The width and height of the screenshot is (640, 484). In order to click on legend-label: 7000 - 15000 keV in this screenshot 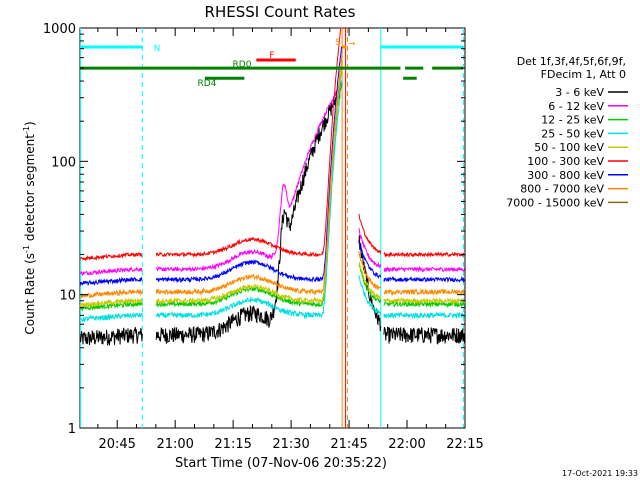, I will do `click(555, 202)`.